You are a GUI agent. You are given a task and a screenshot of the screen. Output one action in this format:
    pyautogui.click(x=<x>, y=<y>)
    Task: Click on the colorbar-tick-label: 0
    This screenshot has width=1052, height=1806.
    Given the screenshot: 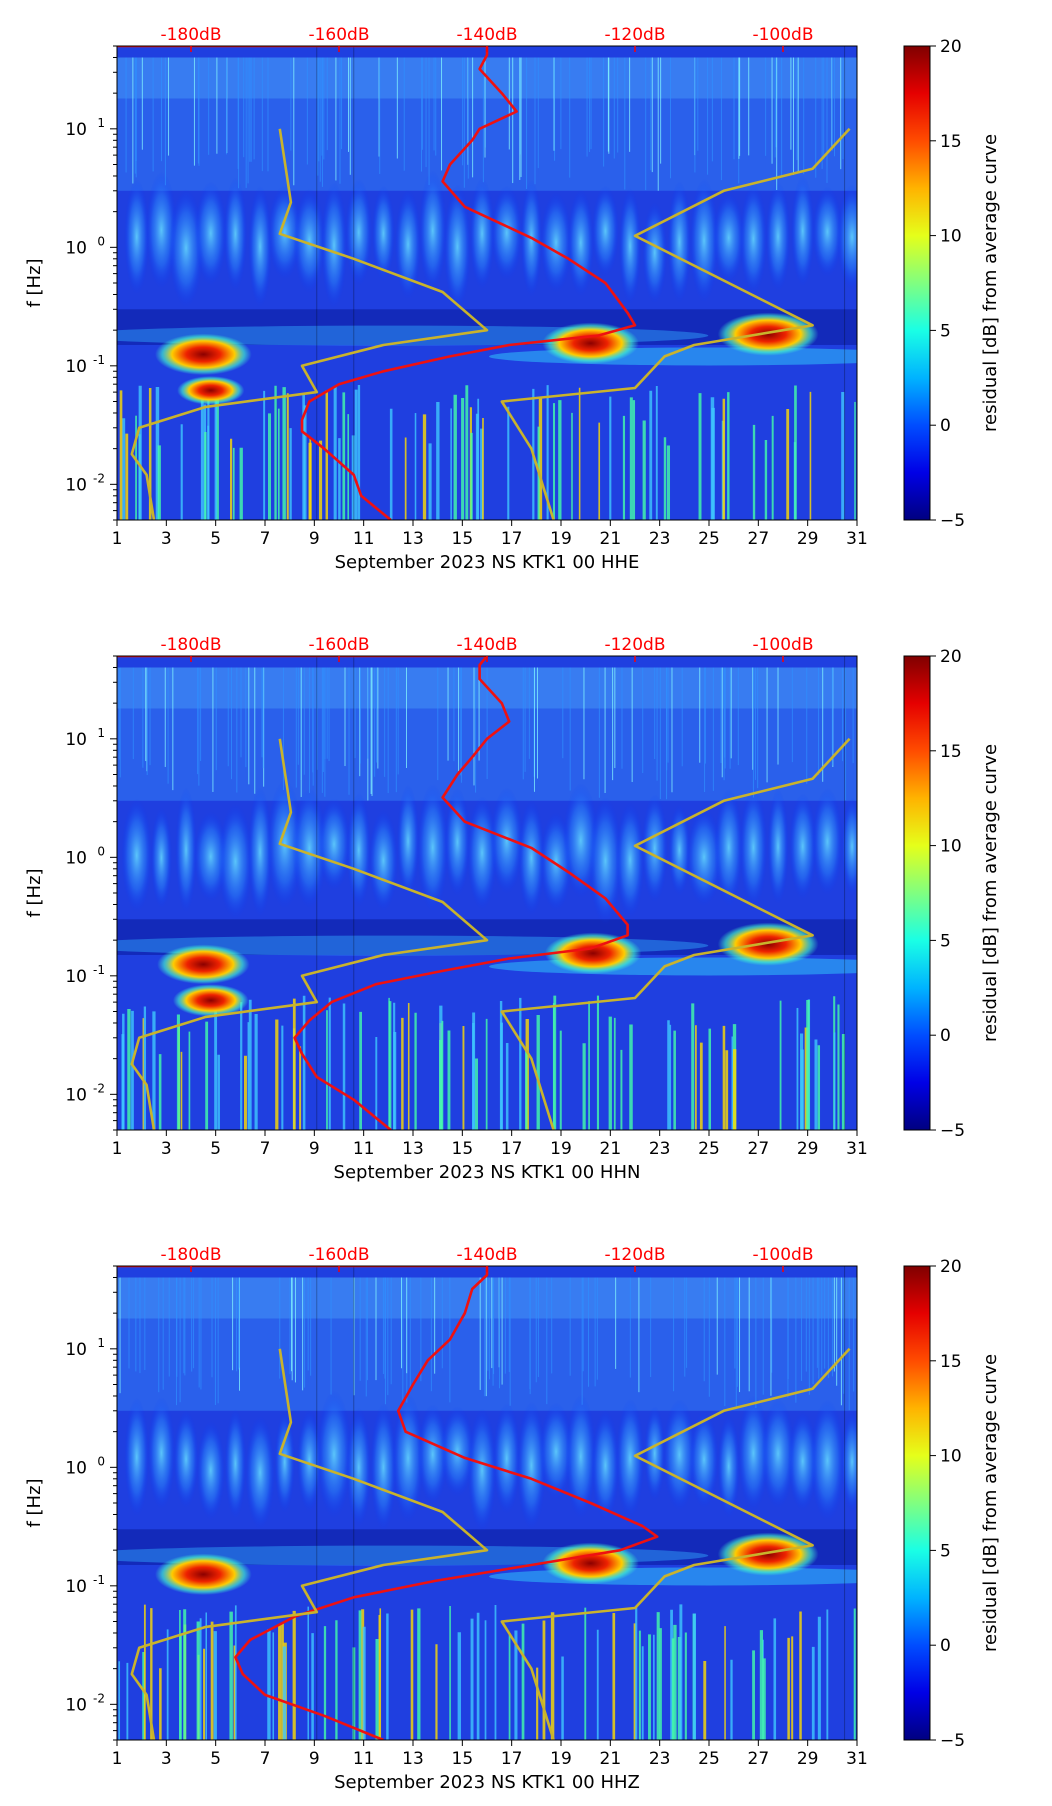 What is the action you would take?
    pyautogui.click(x=945, y=426)
    